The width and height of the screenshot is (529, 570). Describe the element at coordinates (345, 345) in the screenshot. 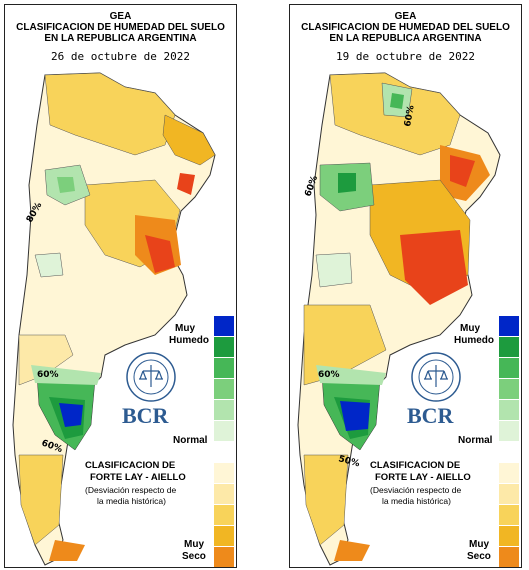

I see `zone-yellow-south-right` at that location.